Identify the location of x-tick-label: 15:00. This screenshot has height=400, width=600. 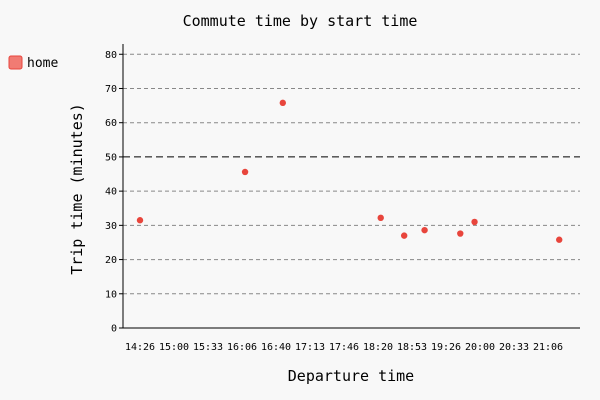
(174, 347).